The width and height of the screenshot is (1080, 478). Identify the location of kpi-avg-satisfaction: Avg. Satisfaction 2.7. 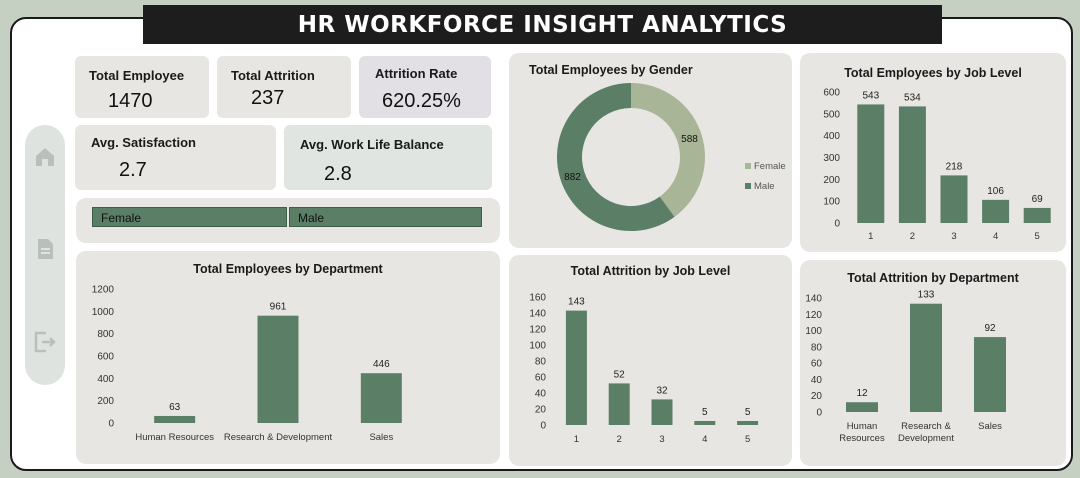
(175, 157).